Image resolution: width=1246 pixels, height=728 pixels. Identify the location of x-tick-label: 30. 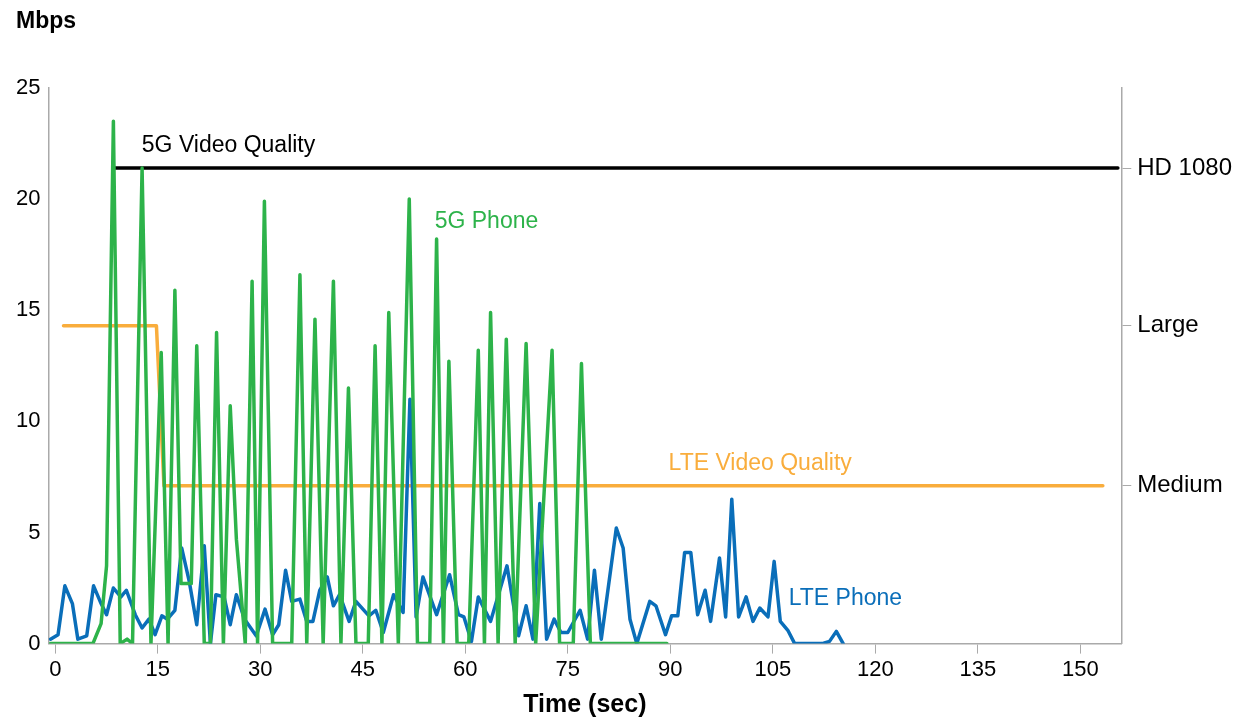
(260, 668).